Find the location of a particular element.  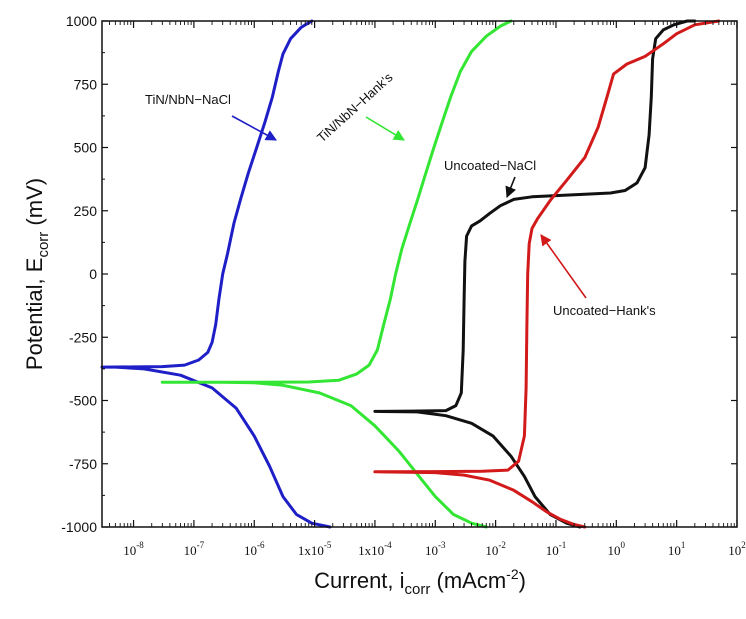

y-tick-label: -1000 is located at coordinates (79, 527).